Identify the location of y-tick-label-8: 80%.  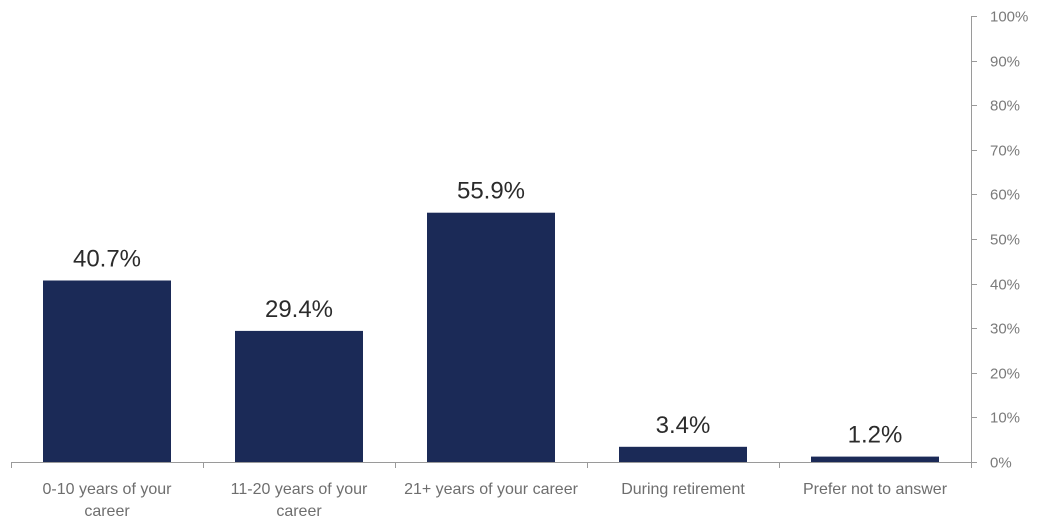
(1005, 106).